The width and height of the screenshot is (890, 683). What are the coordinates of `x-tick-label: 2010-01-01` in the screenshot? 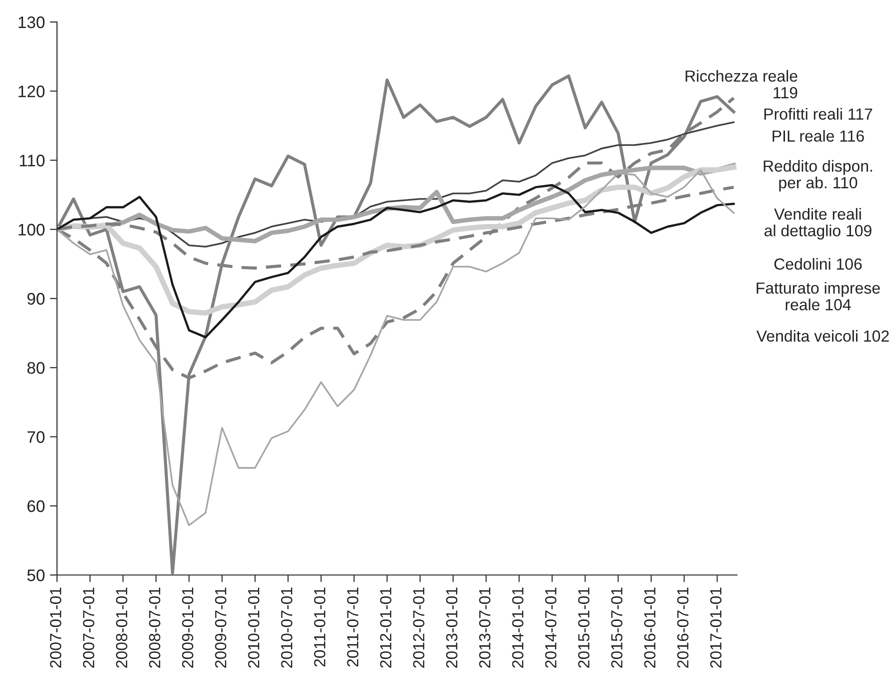 It's located at (254, 628).